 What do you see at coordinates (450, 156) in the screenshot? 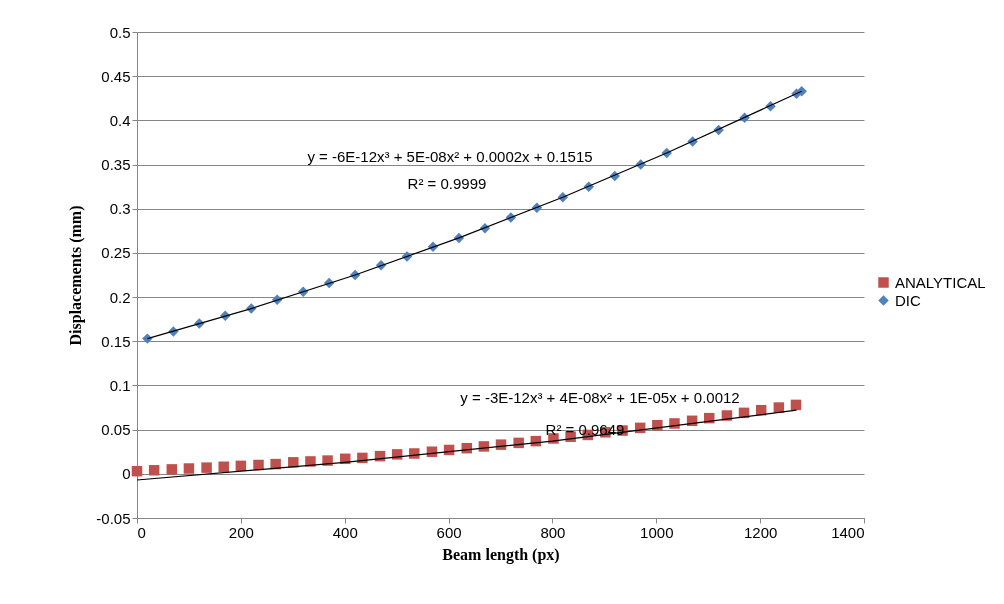
I see `annotation: y = -6E-12x³ + 5E-08x² + 0.0002x + 0.1515` at bounding box center [450, 156].